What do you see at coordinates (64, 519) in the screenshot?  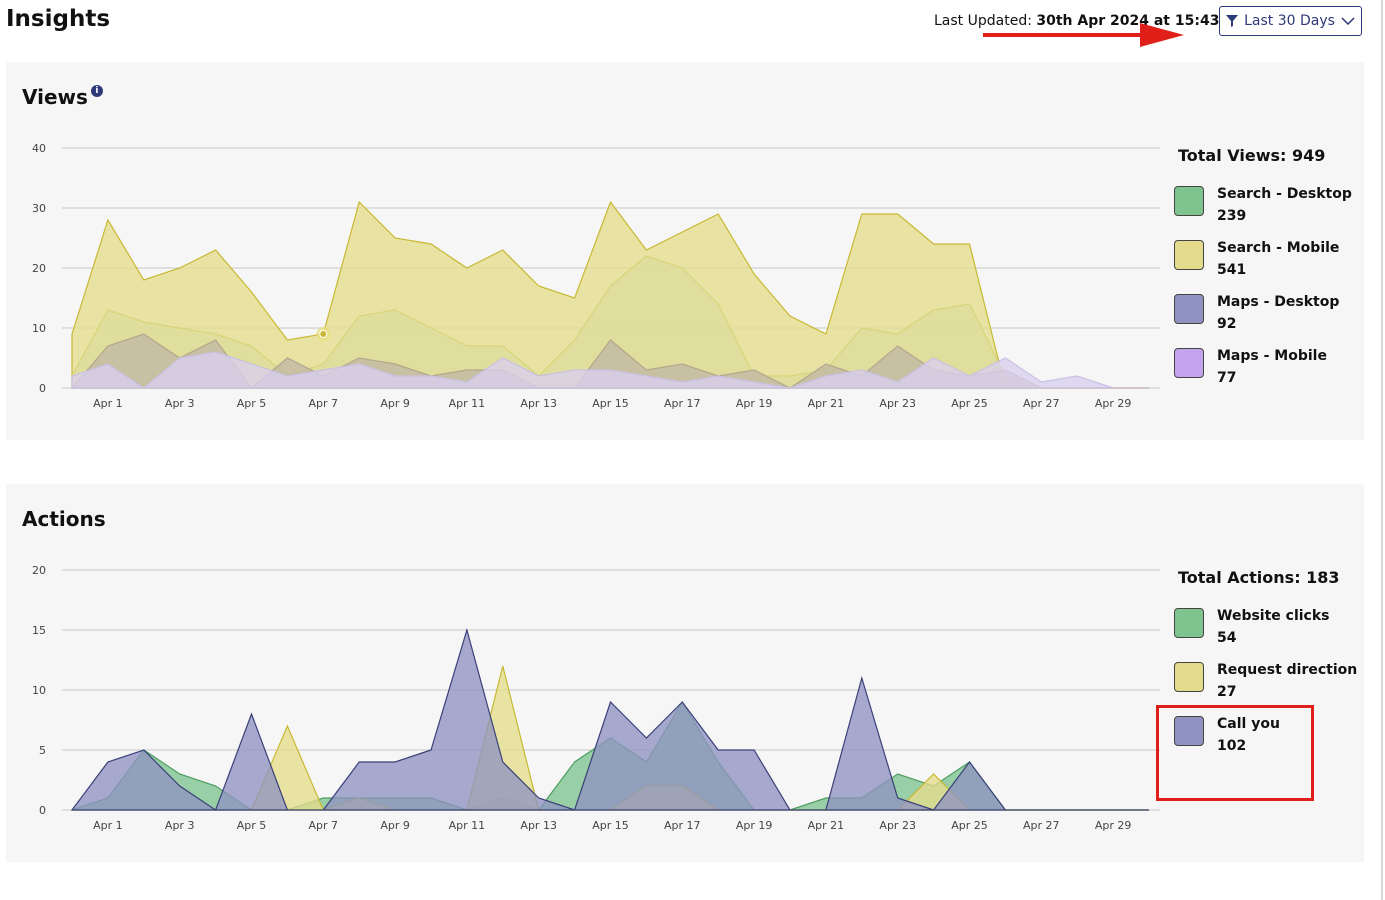 I see `actions-title: Actions` at bounding box center [64, 519].